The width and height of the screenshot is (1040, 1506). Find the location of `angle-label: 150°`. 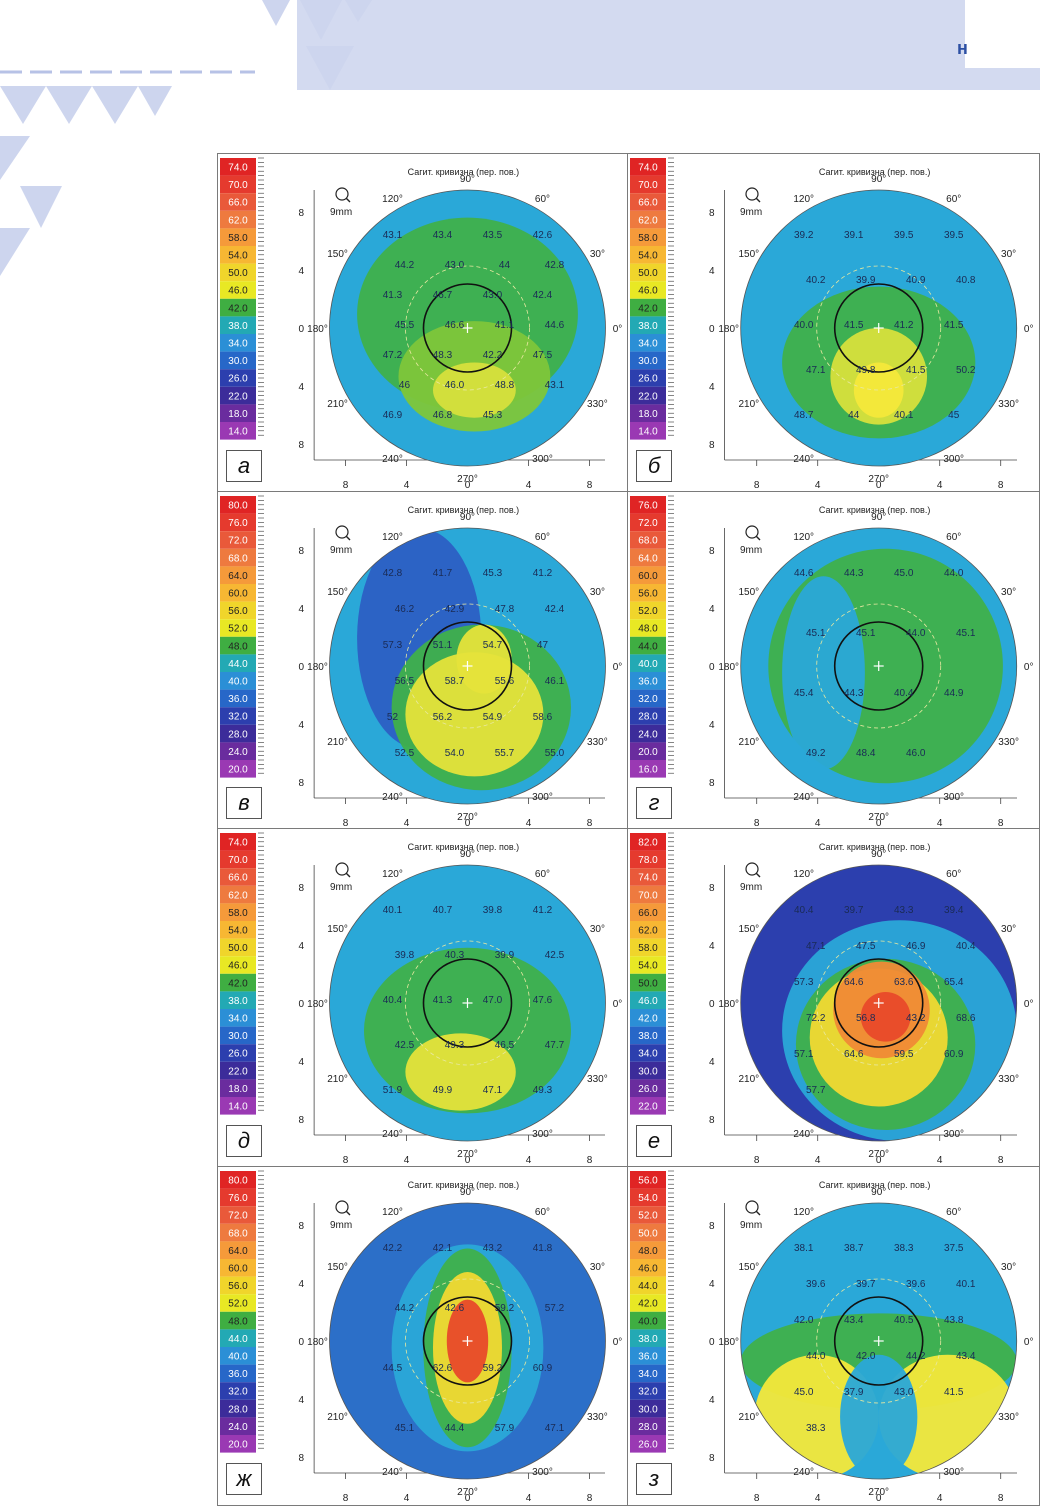

angle-label: 150° is located at coordinates (337, 929).